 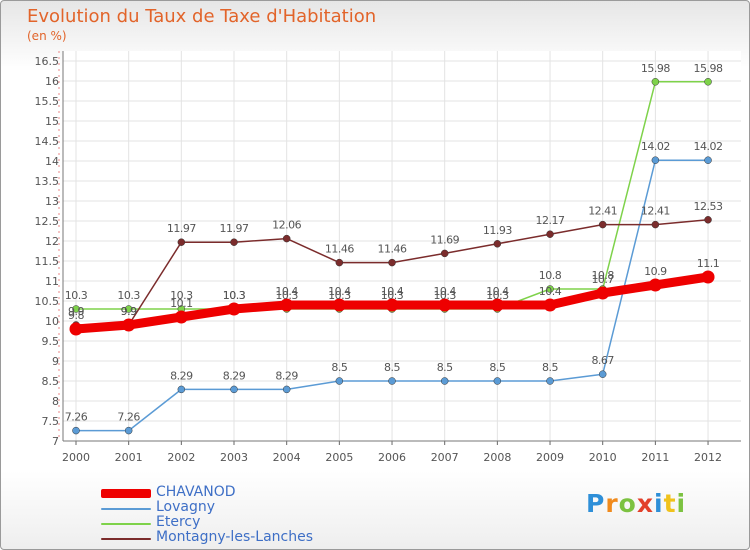 I want to click on y-tick-label: 12, so click(x=52, y=241).